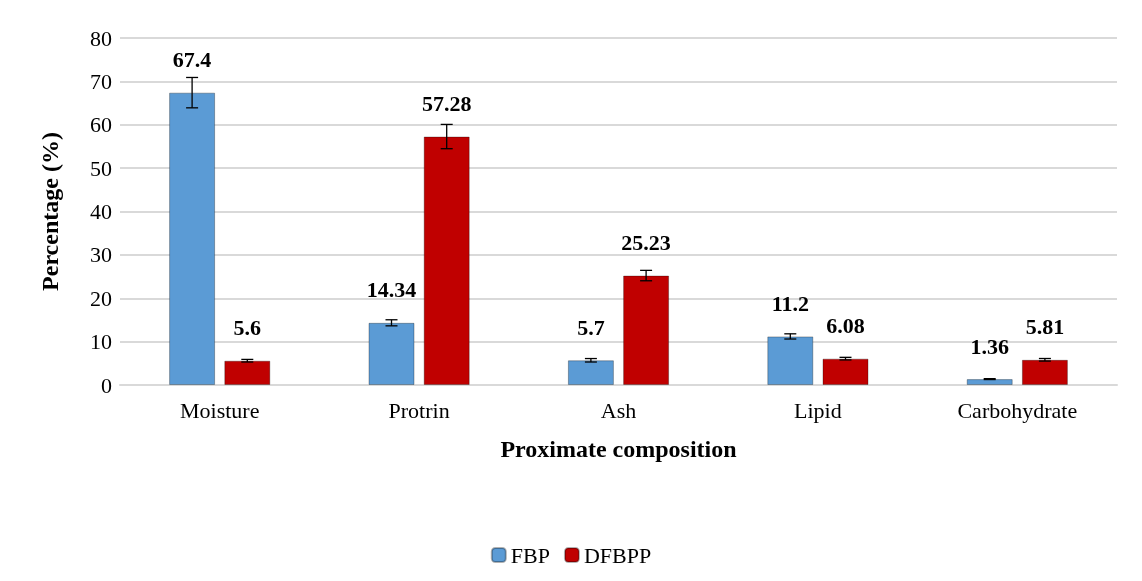 The image size is (1142, 581). I want to click on data-label: 11.2, so click(790, 303).